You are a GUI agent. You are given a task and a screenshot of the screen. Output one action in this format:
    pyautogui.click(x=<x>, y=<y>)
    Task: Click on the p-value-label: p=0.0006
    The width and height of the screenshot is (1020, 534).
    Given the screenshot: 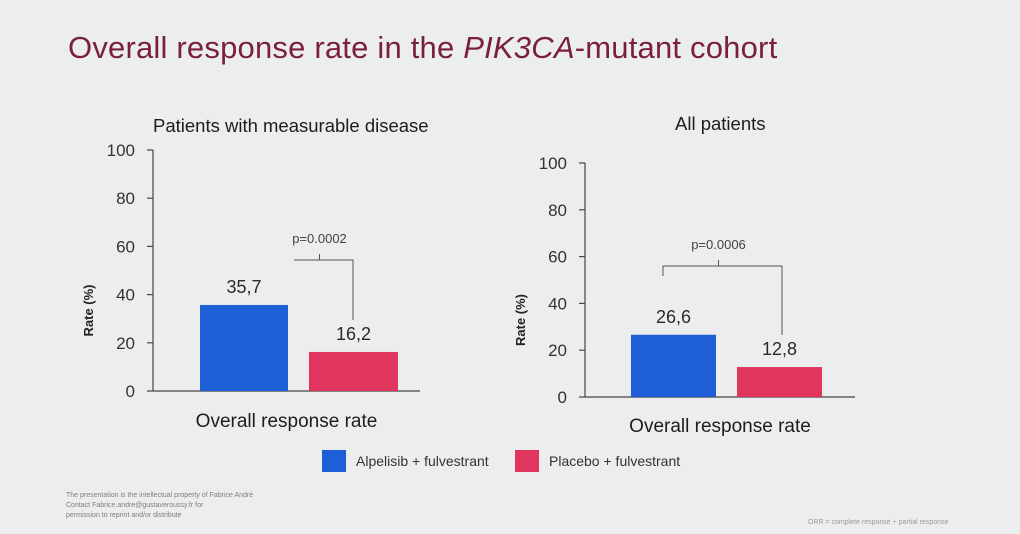 What is the action you would take?
    pyautogui.click(x=718, y=244)
    